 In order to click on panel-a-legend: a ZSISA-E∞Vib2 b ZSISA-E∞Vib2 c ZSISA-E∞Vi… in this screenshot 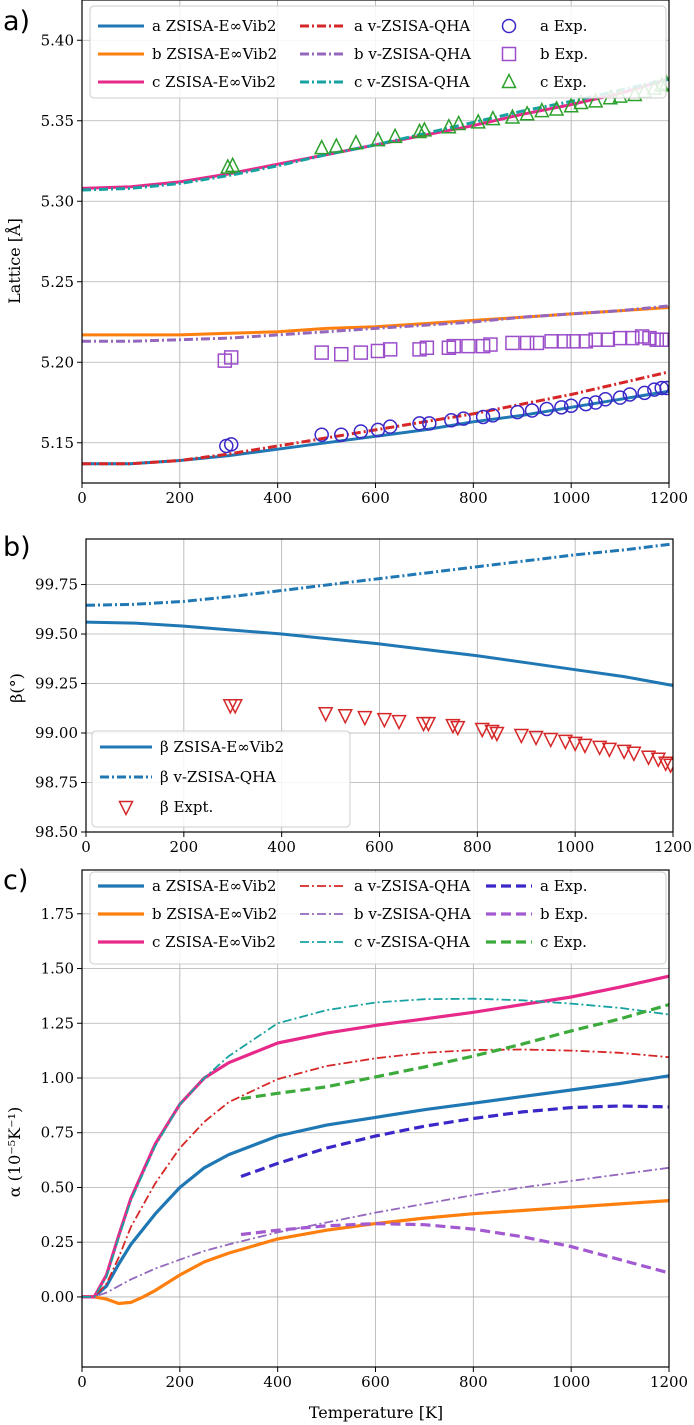, I will do `click(378, 52)`.